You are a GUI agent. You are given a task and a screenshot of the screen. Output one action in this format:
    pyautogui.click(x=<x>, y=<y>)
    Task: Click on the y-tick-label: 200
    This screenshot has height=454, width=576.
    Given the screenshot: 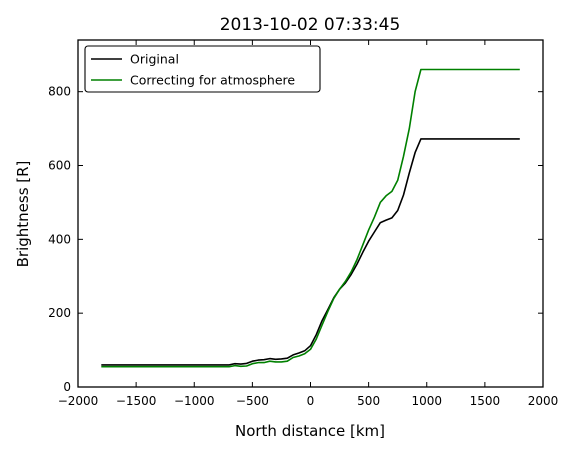 What is the action you would take?
    pyautogui.click(x=59, y=313)
    